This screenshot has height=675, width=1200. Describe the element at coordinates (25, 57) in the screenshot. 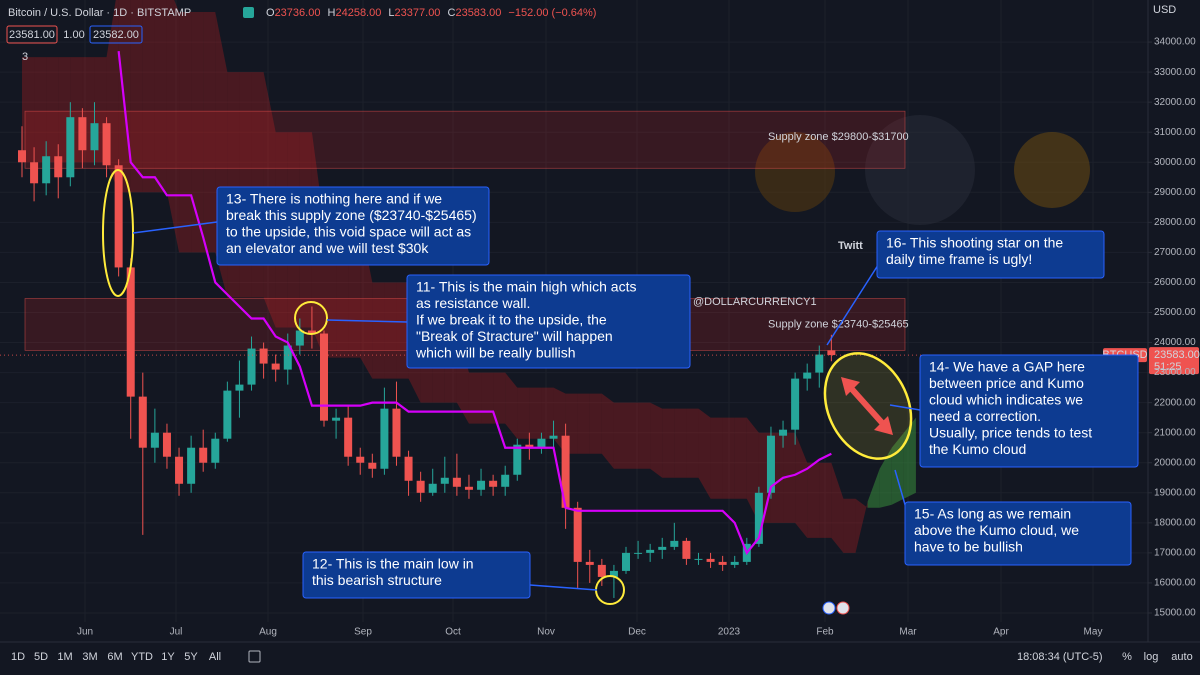

I see `indicator-count: 3` at that location.